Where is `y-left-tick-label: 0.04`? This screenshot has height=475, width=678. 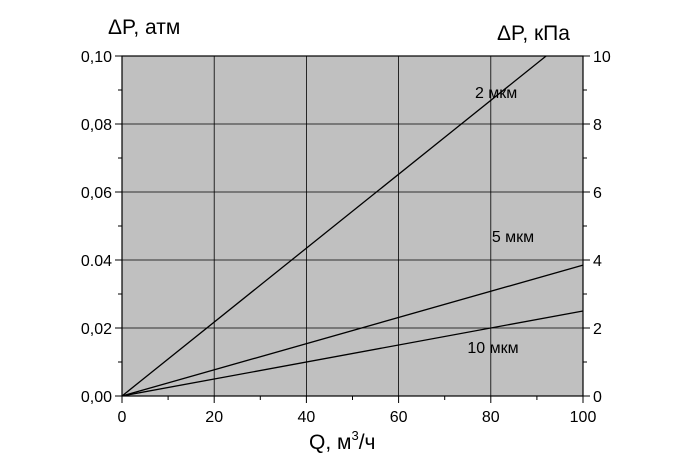 y-left-tick-label: 0.04 is located at coordinates (96, 261).